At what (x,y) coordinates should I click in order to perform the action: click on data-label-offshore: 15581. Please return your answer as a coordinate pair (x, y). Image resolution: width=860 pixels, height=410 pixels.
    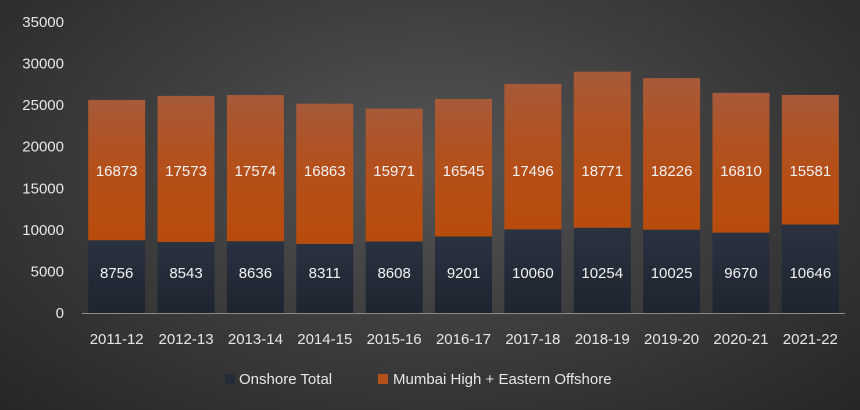
    Looking at the image, I should click on (810, 171).